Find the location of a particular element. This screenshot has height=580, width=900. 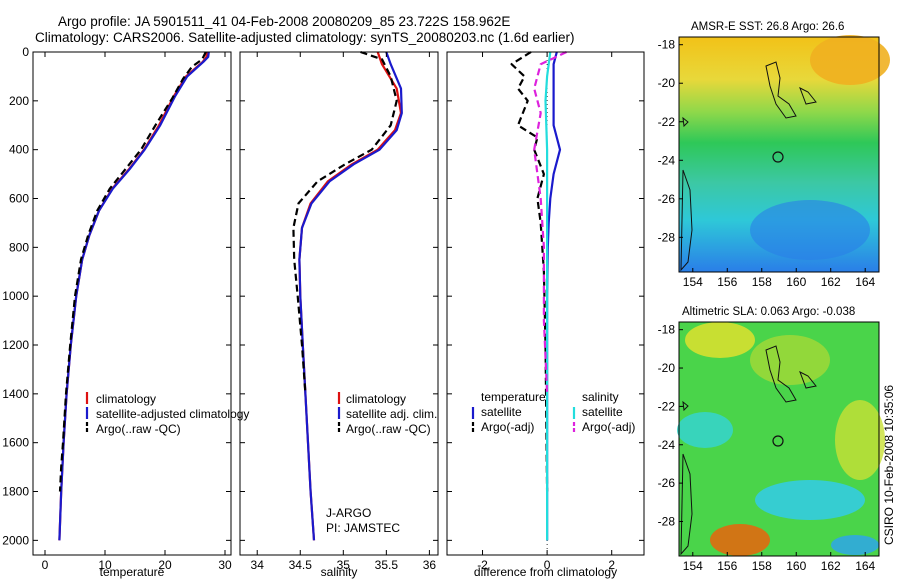

y-tick-label: 600 is located at coordinates (19, 199).